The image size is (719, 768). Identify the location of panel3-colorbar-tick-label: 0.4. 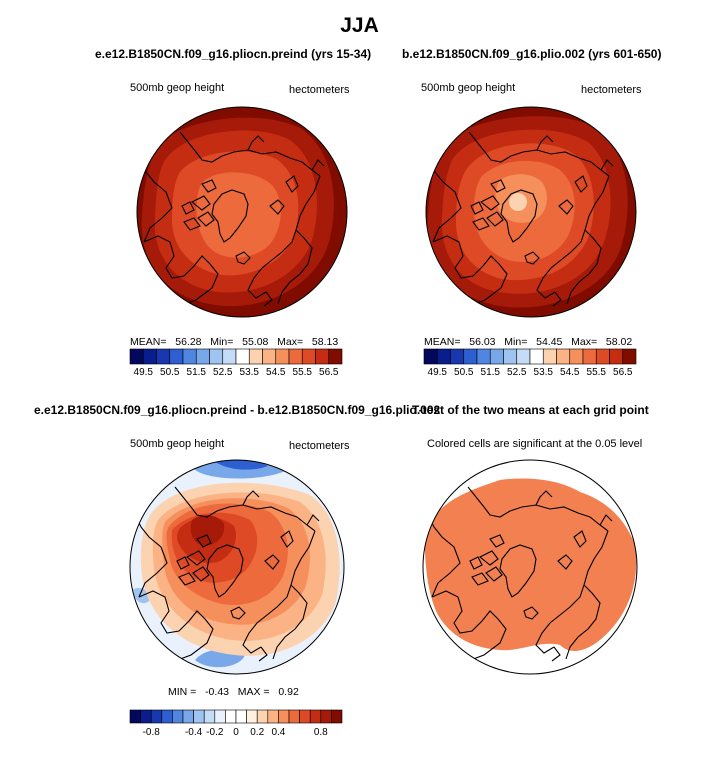
(278, 732).